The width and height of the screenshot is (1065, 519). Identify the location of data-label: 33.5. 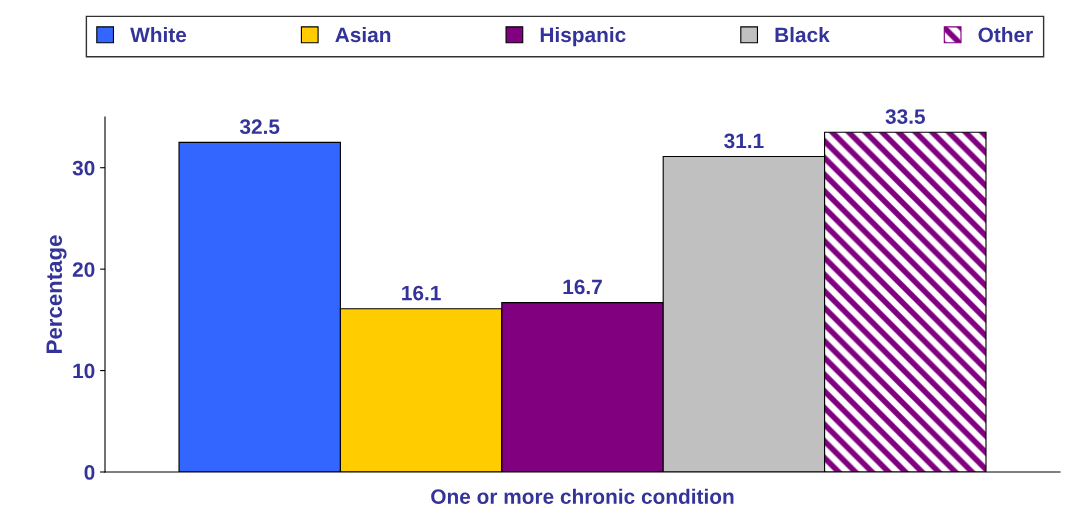
(905, 116).